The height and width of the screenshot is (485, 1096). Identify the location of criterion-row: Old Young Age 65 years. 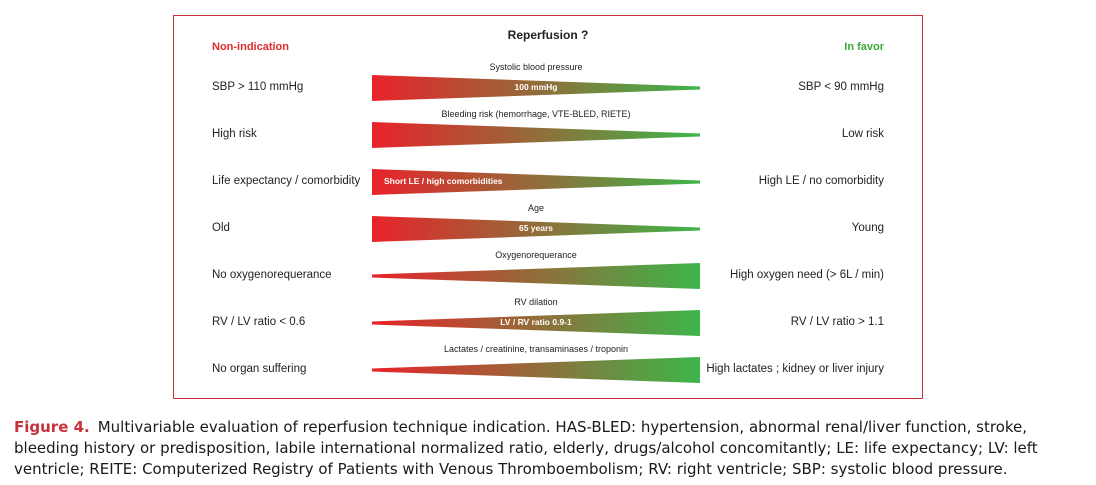
(548, 220).